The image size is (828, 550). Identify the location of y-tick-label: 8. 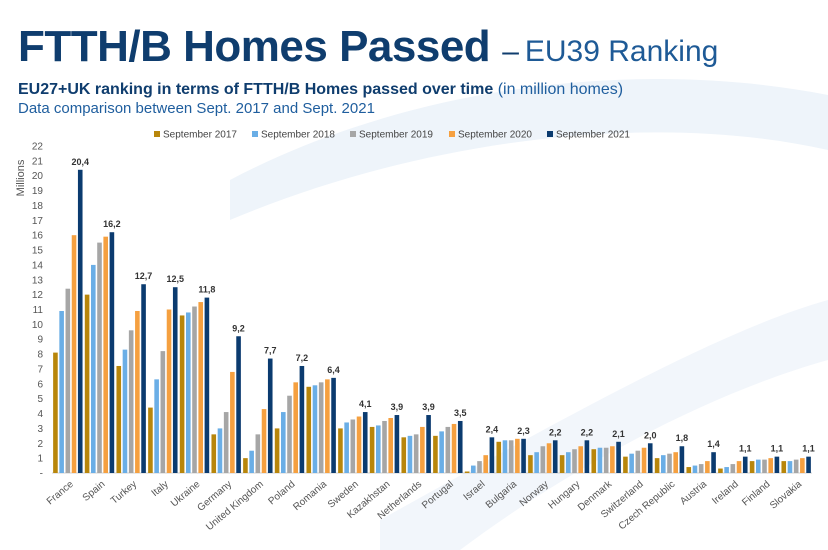
(40, 355).